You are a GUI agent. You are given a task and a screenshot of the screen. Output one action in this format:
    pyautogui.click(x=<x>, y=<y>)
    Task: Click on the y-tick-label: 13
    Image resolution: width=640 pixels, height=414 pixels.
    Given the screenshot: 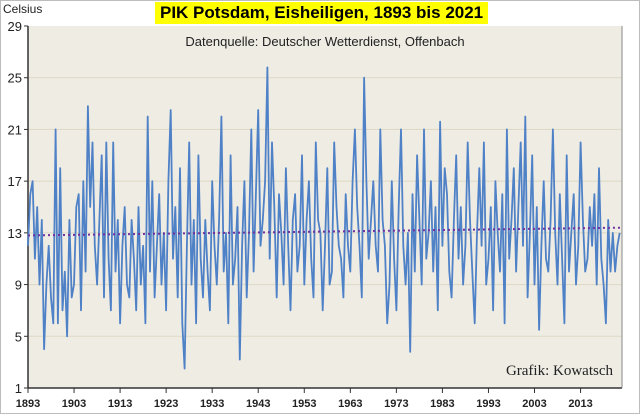 What is the action you would take?
    pyautogui.click(x=15, y=233)
    